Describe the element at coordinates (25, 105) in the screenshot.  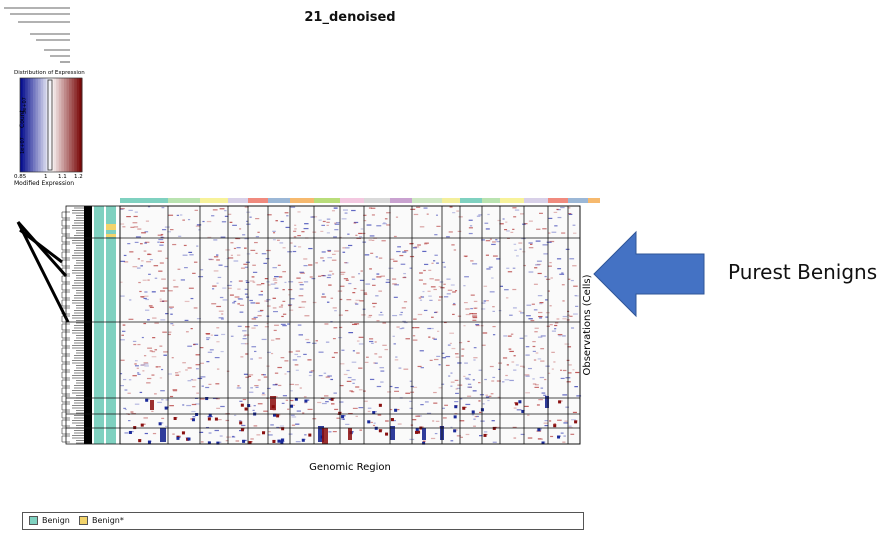
I see `count-tick-high: 3e+07` at that location.